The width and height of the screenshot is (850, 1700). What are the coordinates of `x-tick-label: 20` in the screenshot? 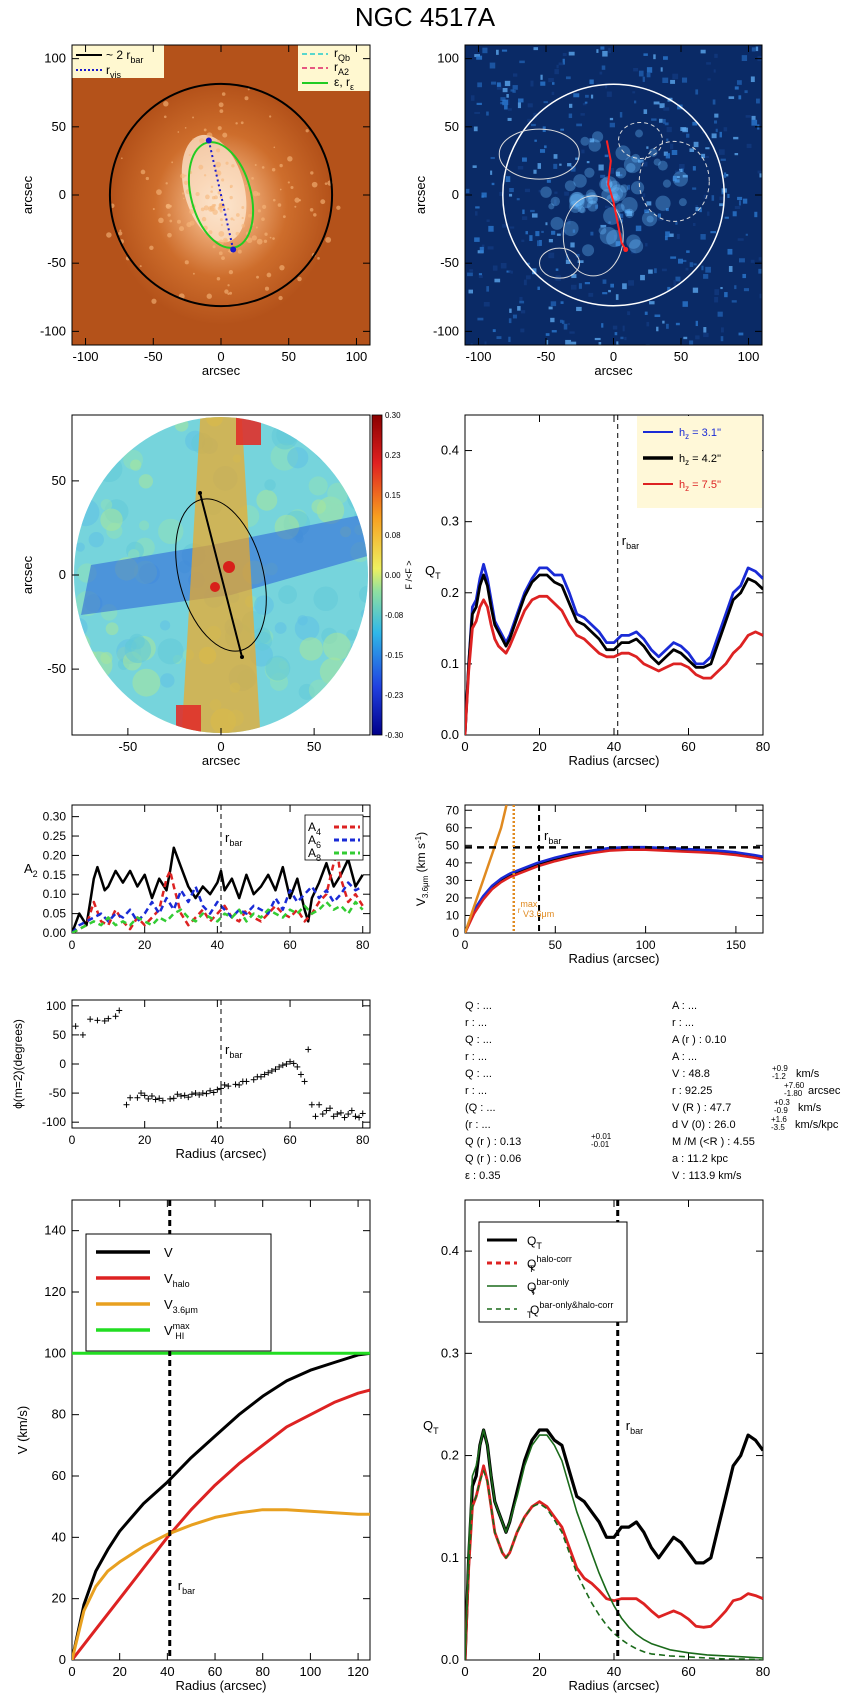 It's located at (539, 746).